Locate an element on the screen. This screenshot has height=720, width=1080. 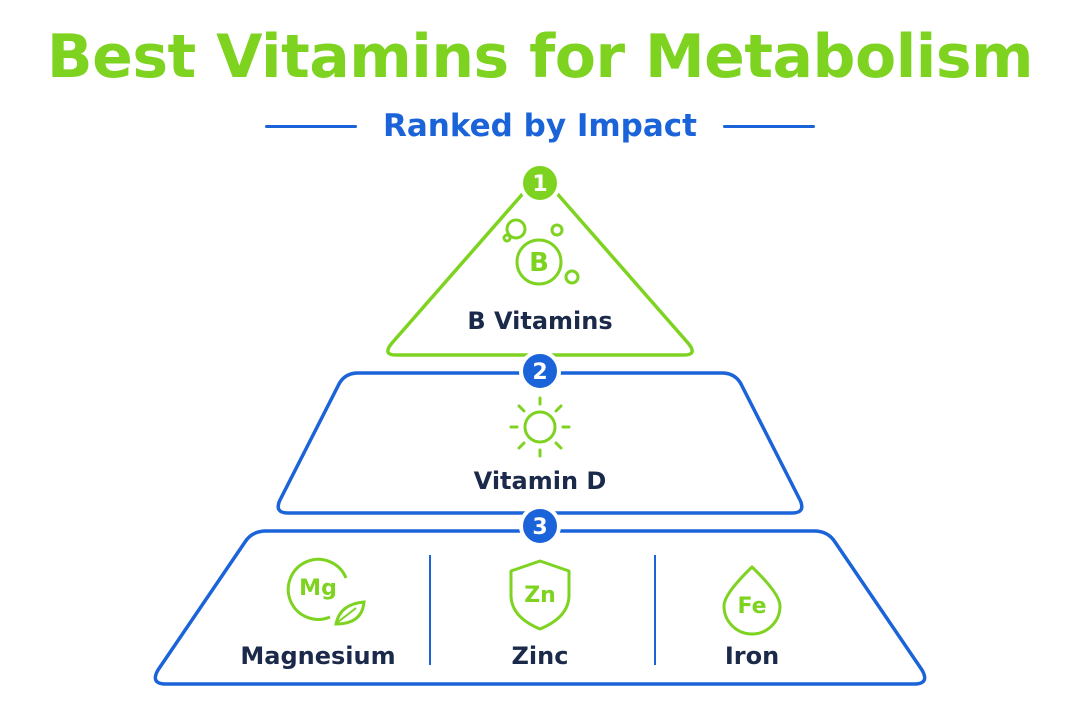
rank-badge-1: 1 is located at coordinates (540, 183).